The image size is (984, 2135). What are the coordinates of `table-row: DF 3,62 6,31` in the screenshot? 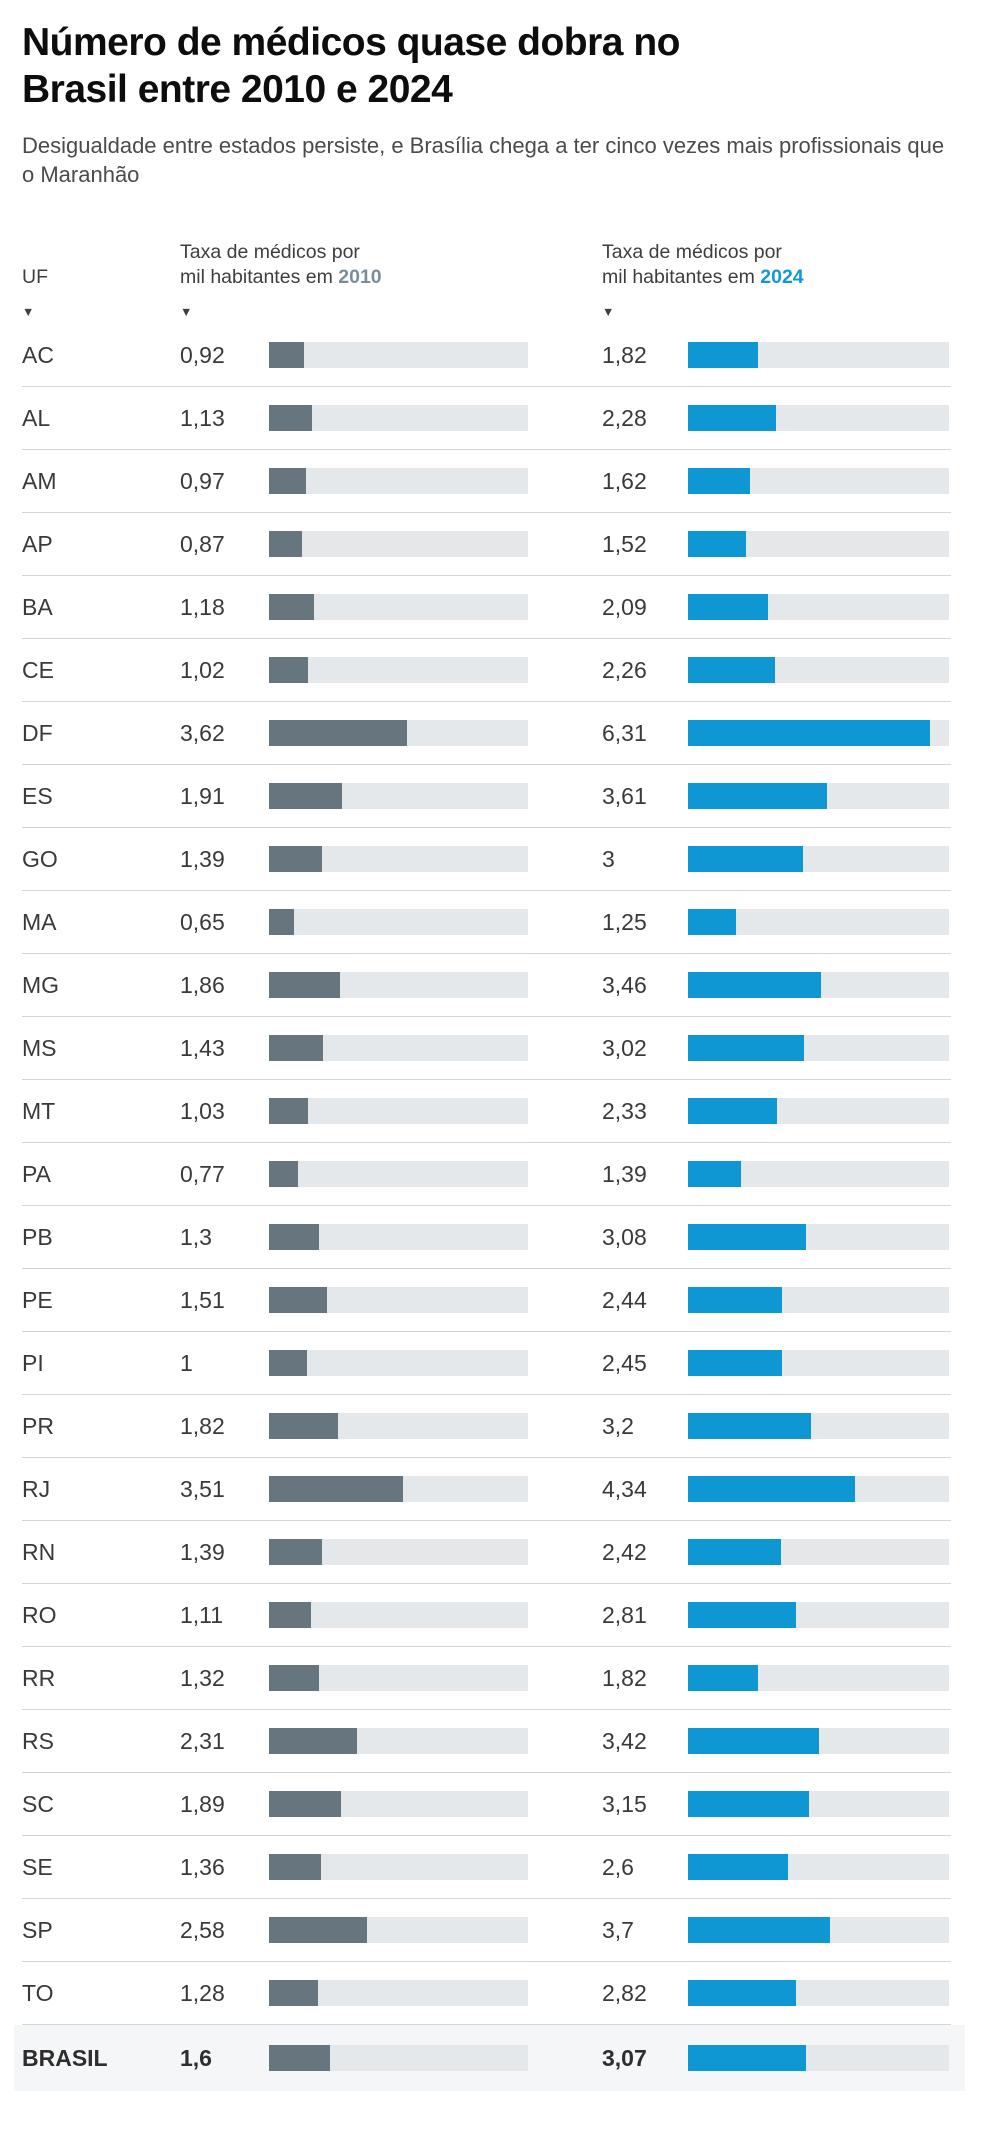 It's located at (486, 734).